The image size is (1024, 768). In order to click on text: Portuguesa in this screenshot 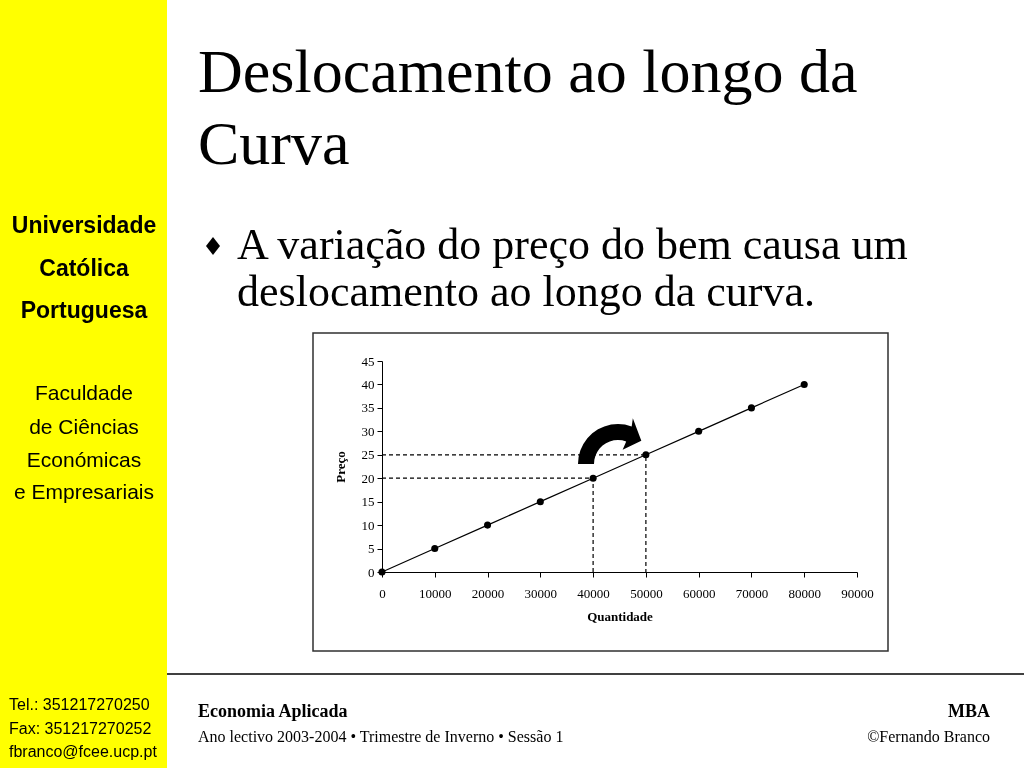, I will do `click(84, 310)`.